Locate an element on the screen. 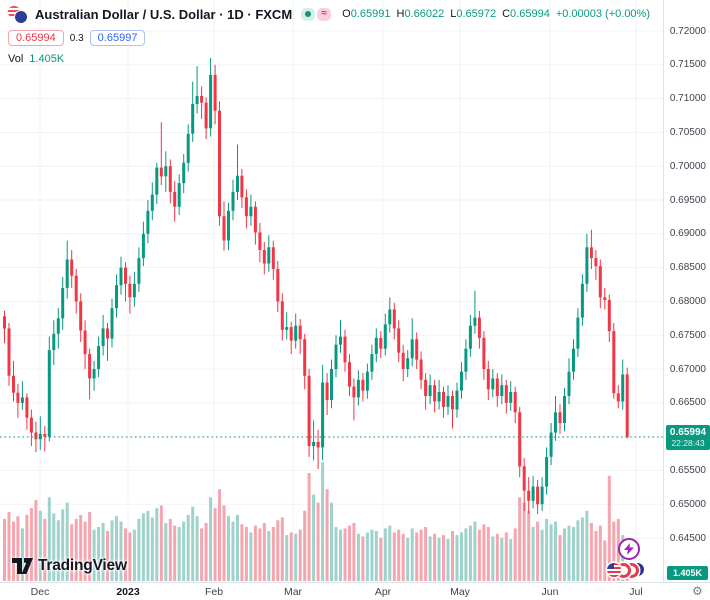 This screenshot has height=600, width=710. ask-price-button: 0.65997 is located at coordinates (117, 38).